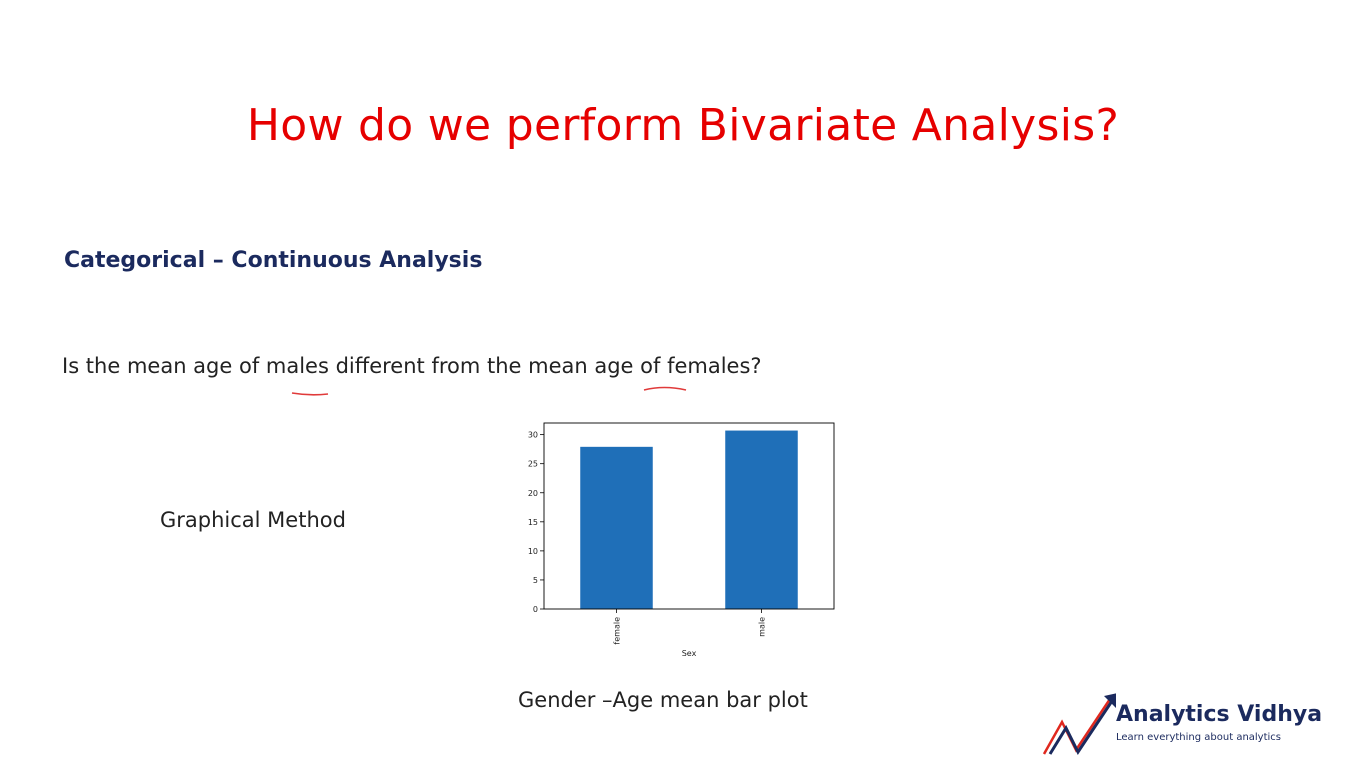  Describe the element at coordinates (253, 520) in the screenshot. I see `method-label: Graphical Method` at that location.